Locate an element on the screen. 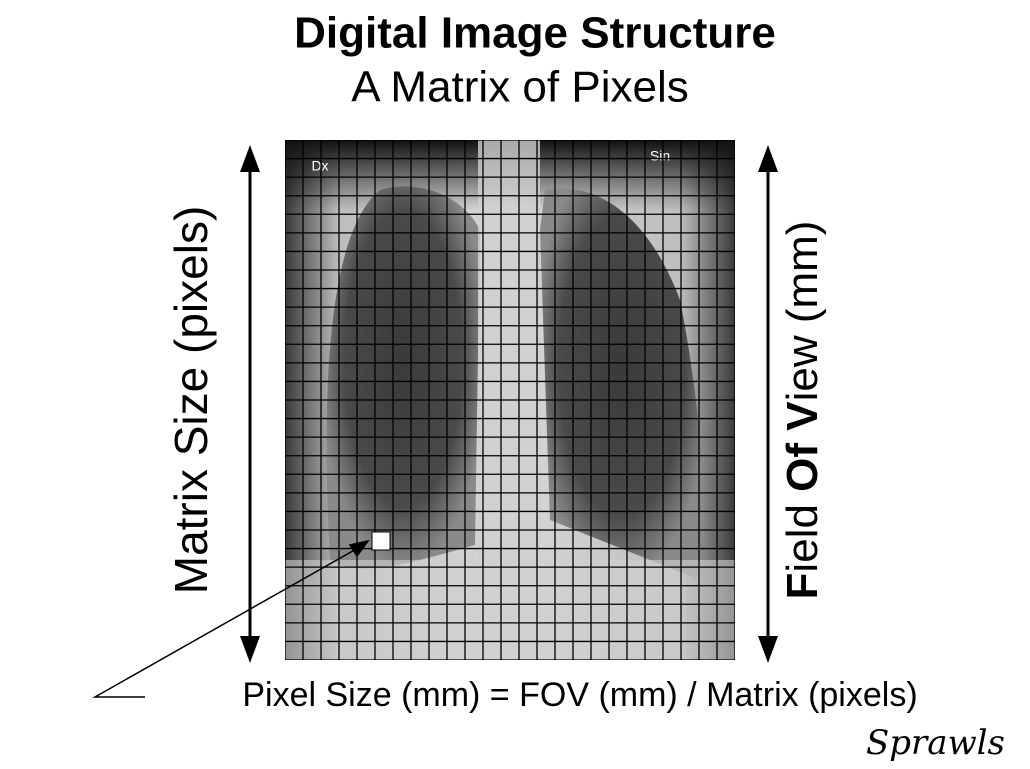 The image size is (1030, 769). image-marker: Dx is located at coordinates (319, 166).